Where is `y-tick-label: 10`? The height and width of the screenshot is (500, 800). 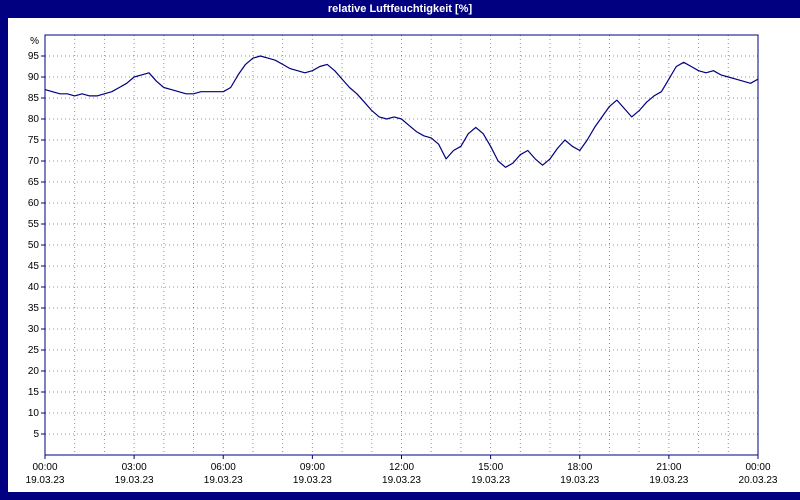 y-tick-label: 10 is located at coordinates (34, 413).